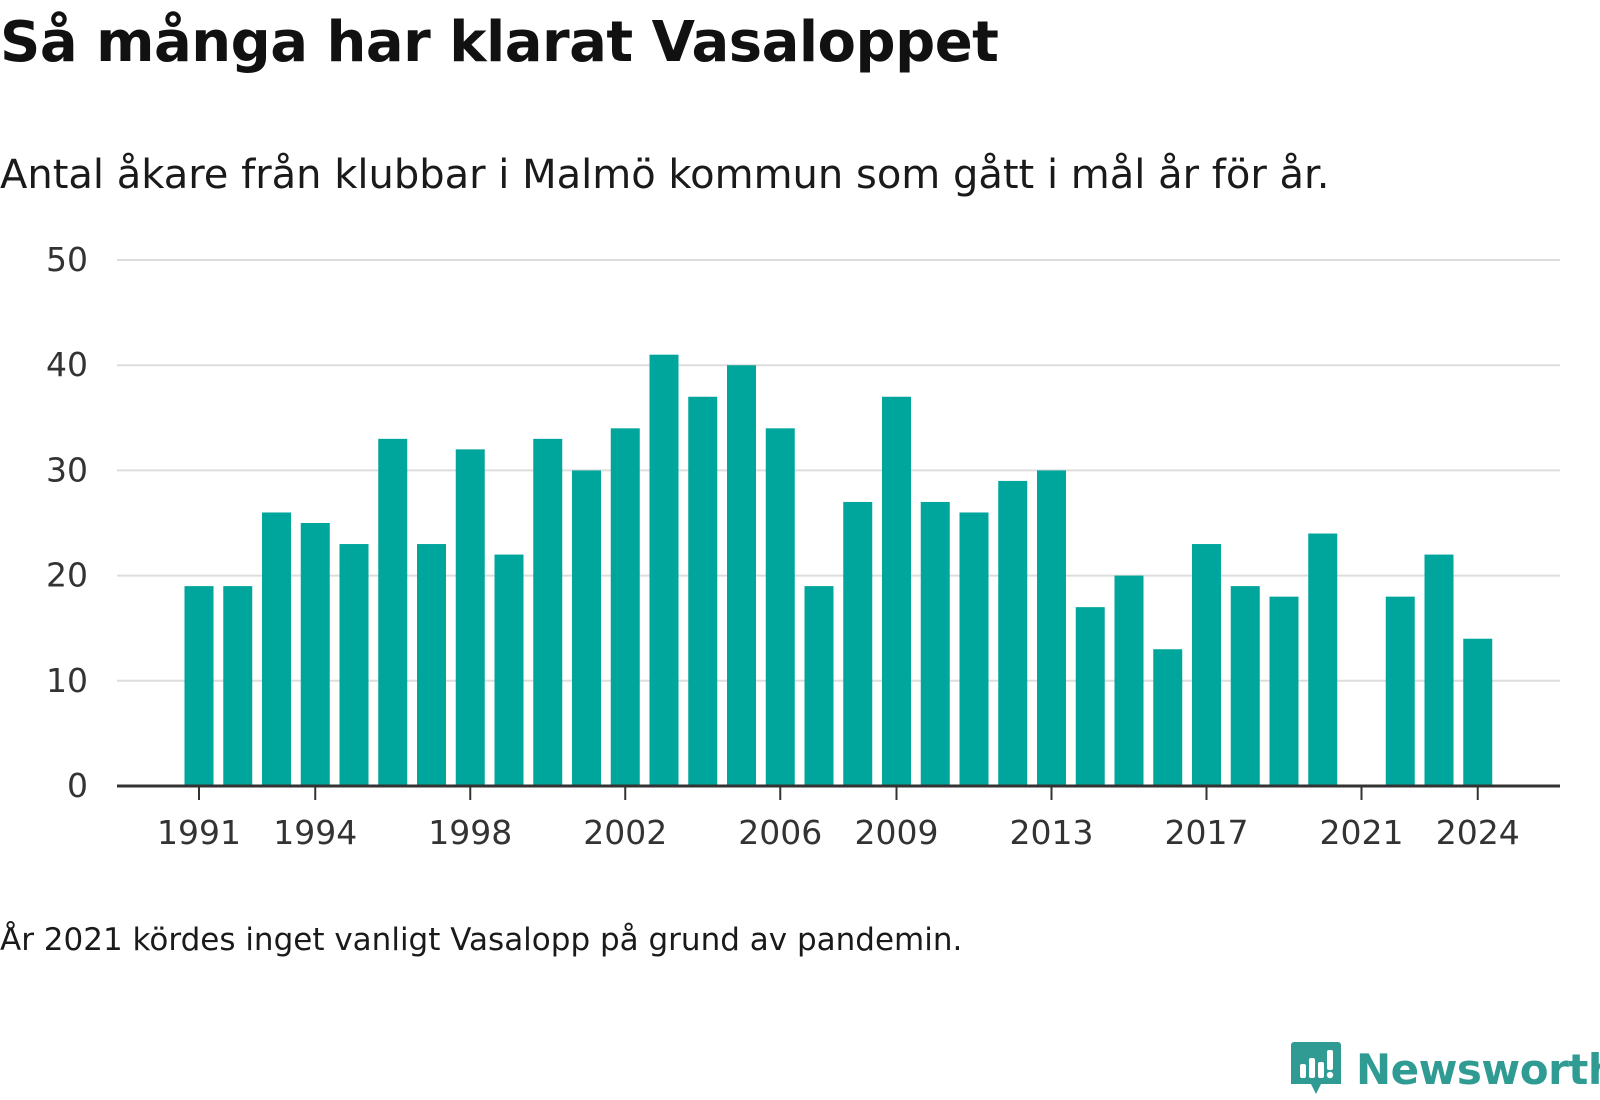 The image size is (1600, 1100). What do you see at coordinates (703, 591) in the screenshot?
I see `bar-2004` at bounding box center [703, 591].